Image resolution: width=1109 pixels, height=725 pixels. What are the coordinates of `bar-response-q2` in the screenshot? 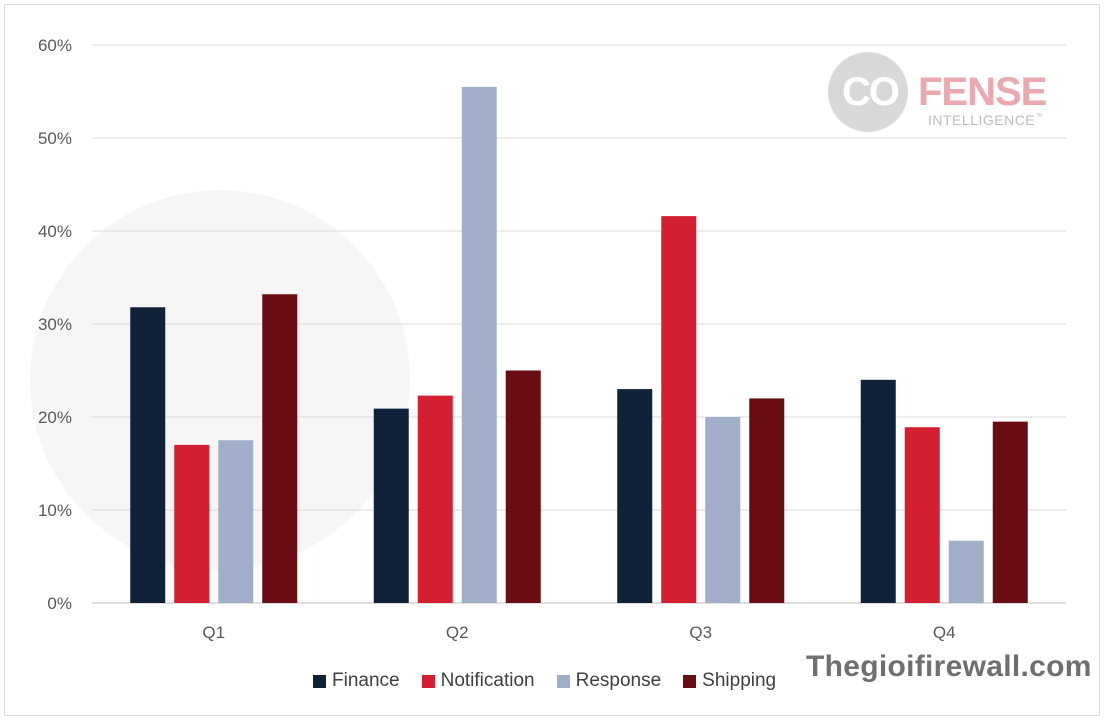 It's located at (479, 345).